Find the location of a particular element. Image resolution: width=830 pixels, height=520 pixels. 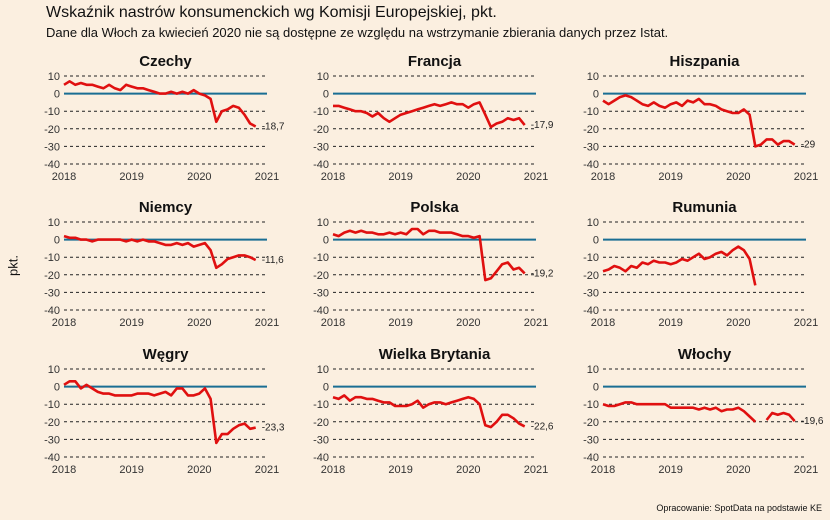

panel-title: Polska is located at coordinates (434, 207).